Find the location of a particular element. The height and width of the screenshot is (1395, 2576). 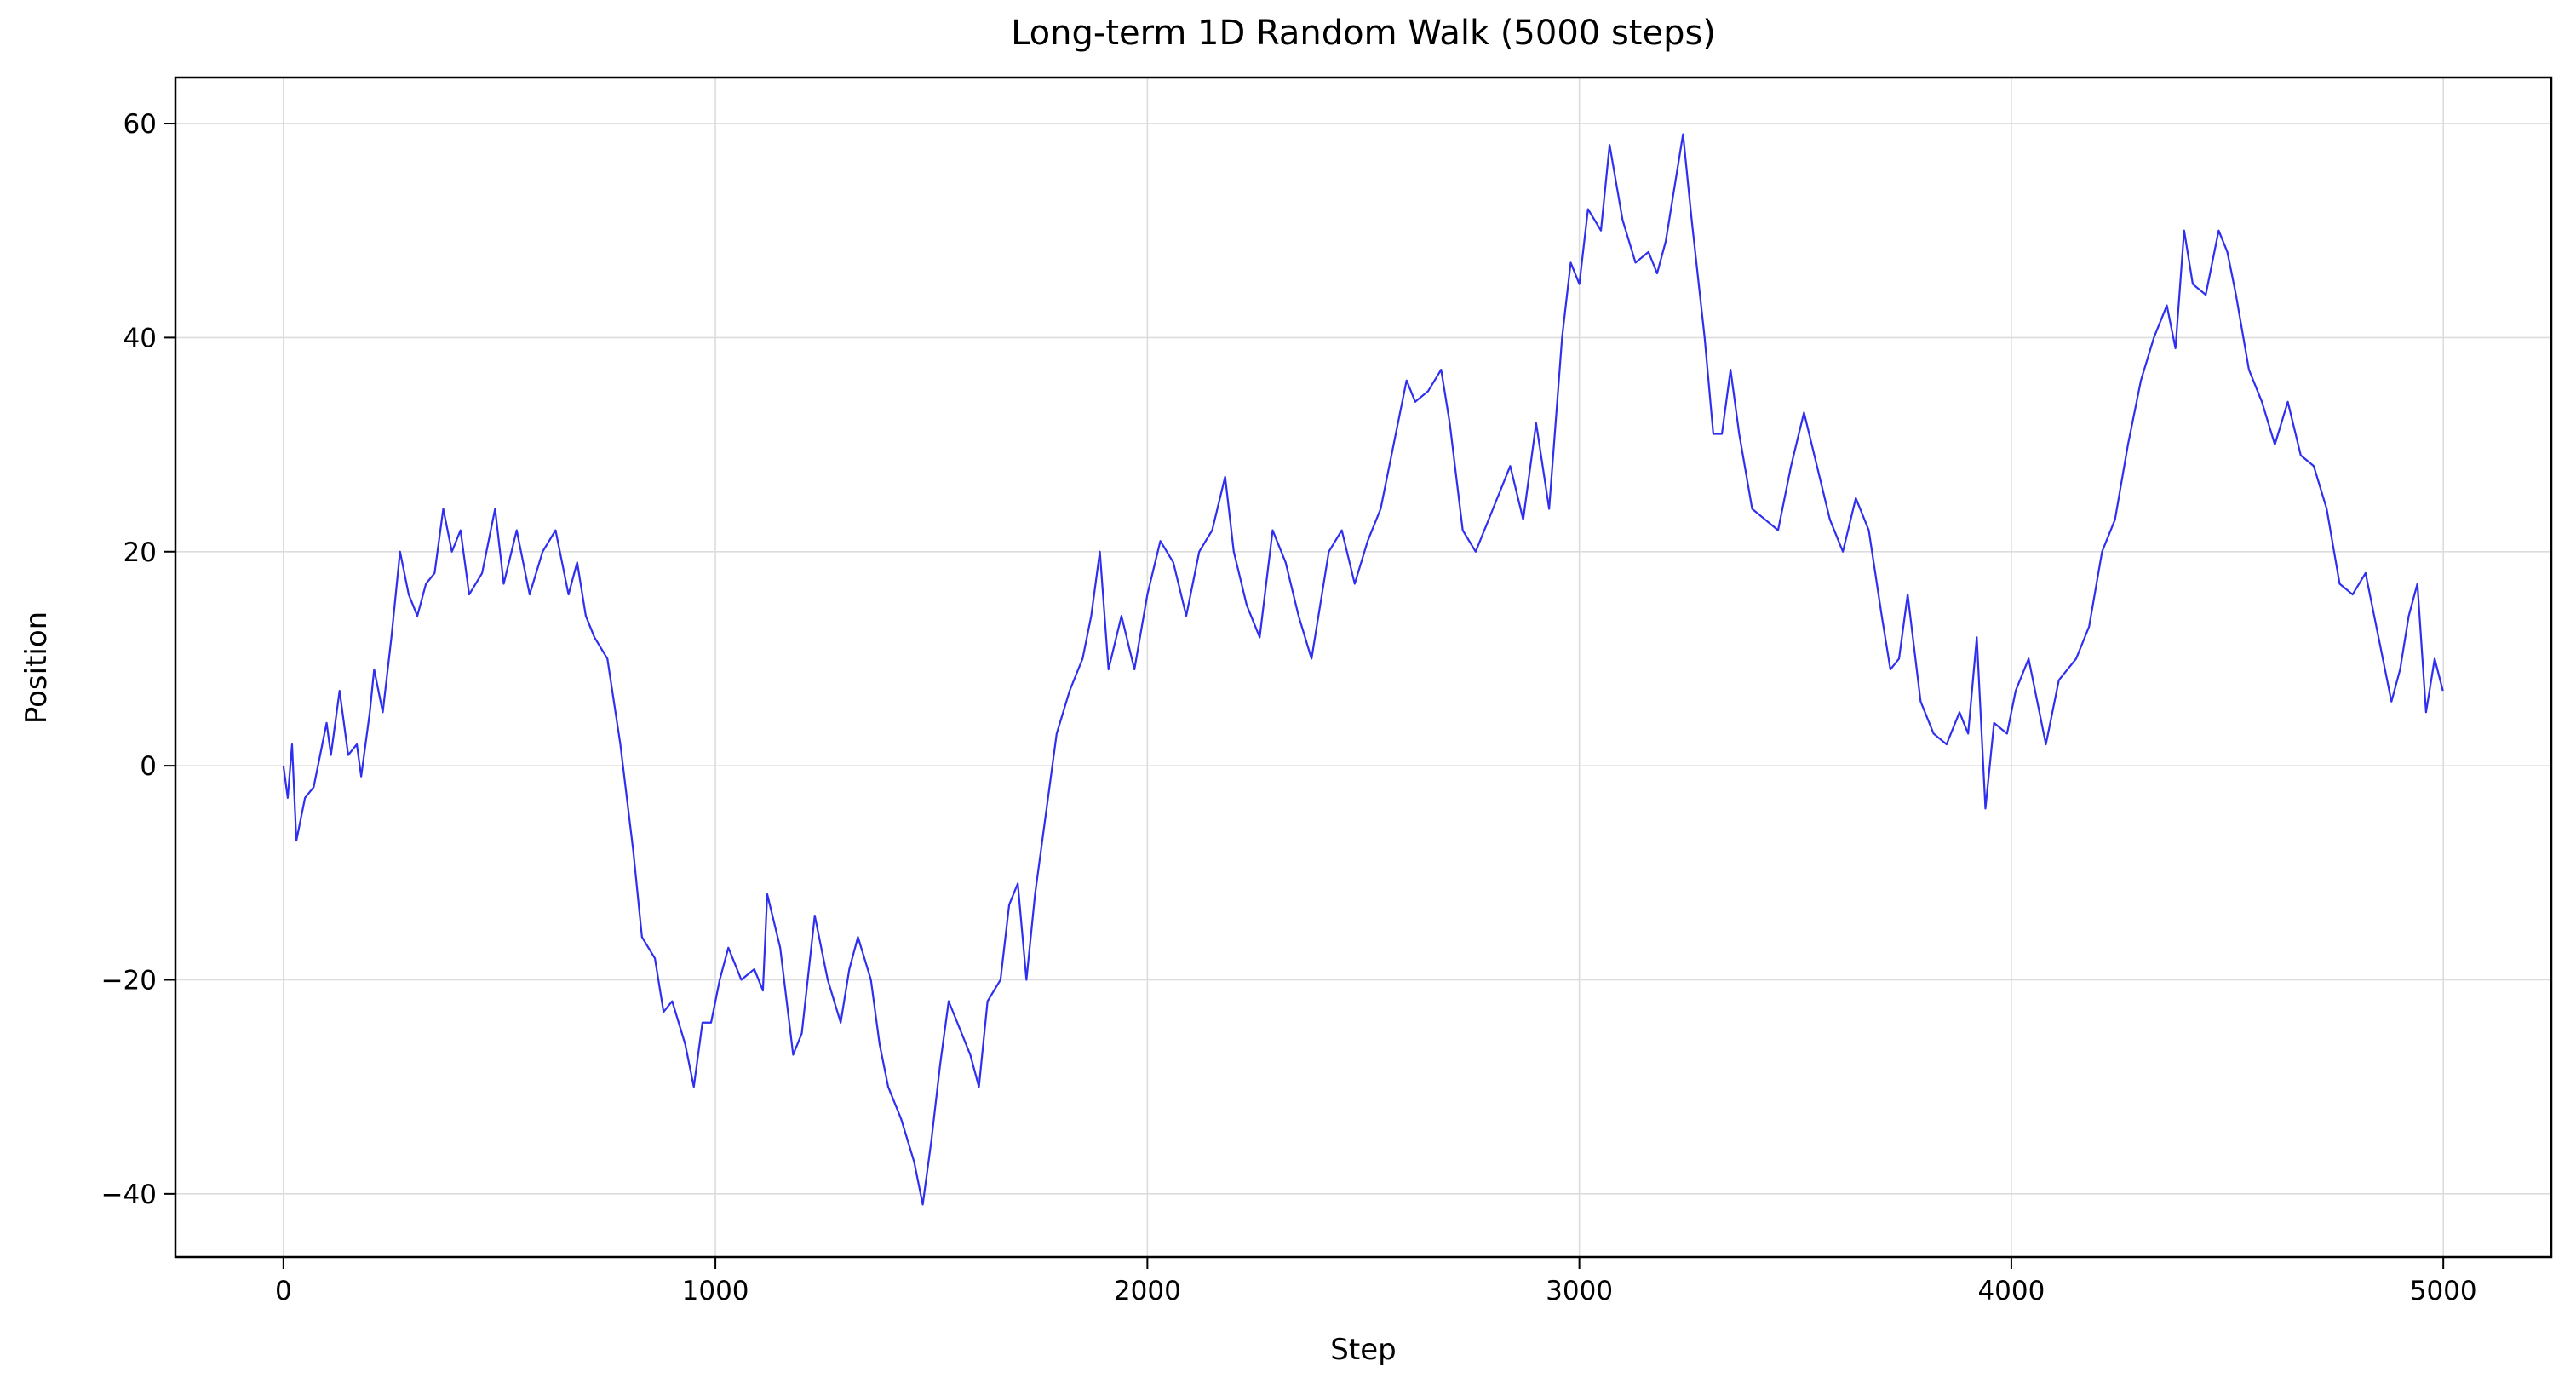

x-tick-label: 4000 is located at coordinates (2011, 1291).